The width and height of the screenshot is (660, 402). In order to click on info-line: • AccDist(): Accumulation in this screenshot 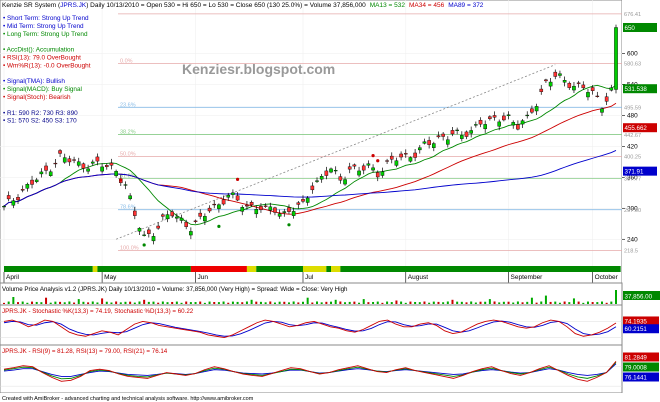, I will do `click(39, 50)`.